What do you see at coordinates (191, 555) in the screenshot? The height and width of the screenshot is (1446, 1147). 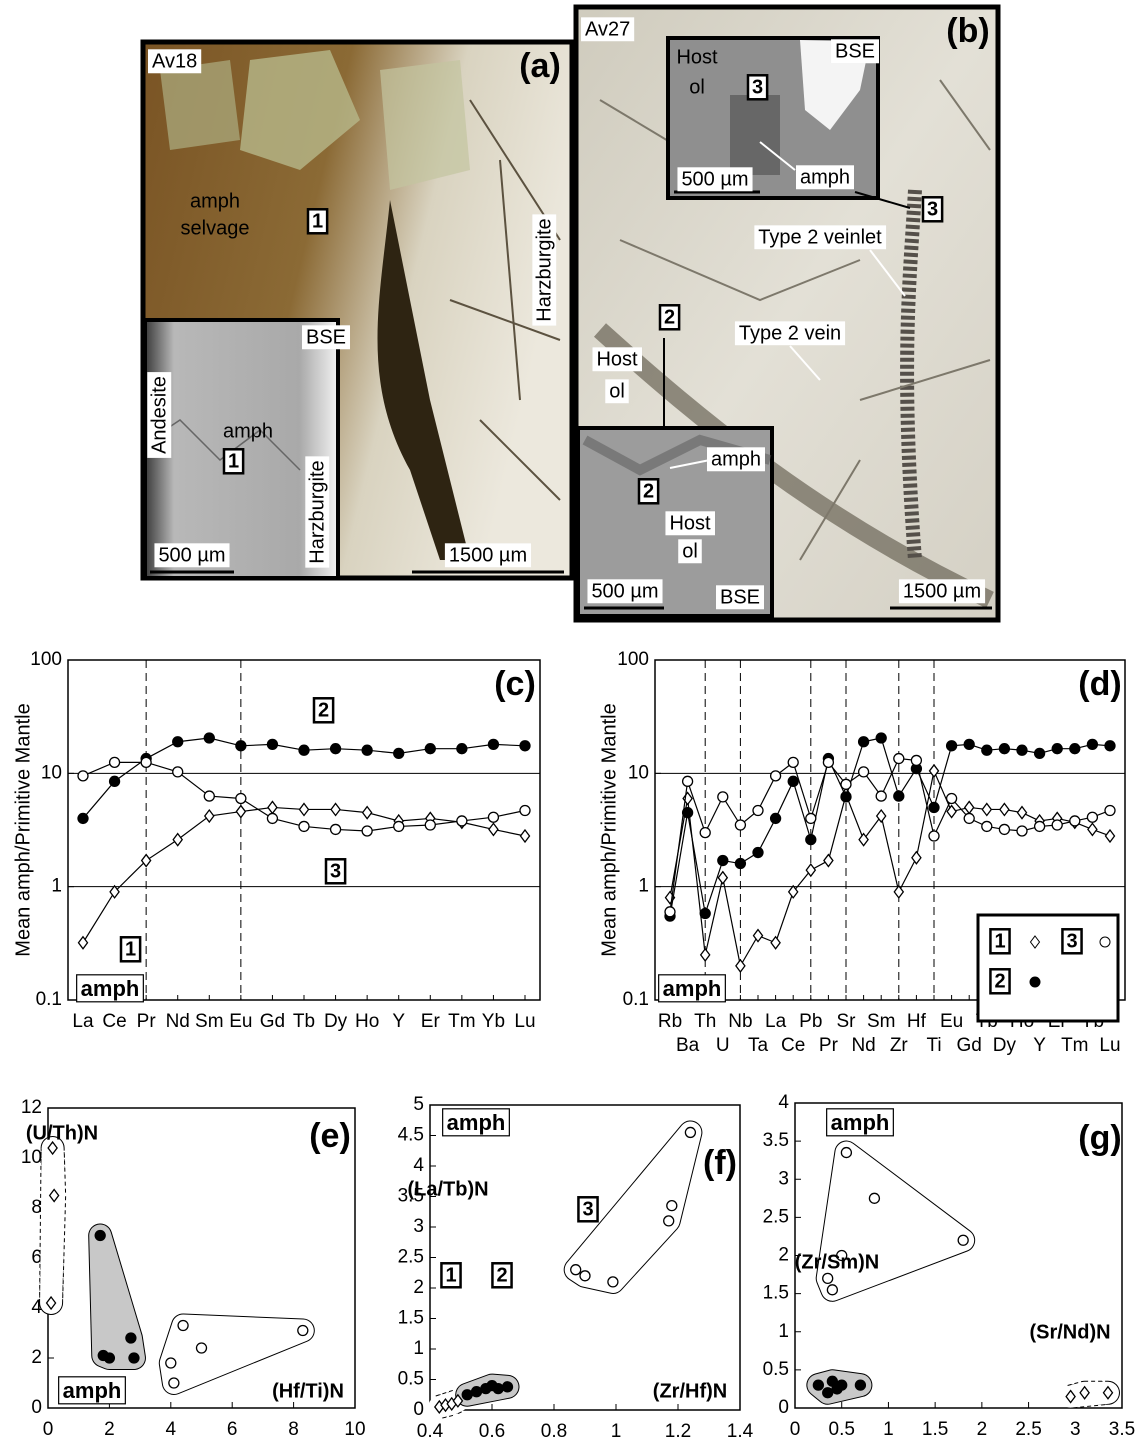 I see `photo-label: 500 µm` at bounding box center [191, 555].